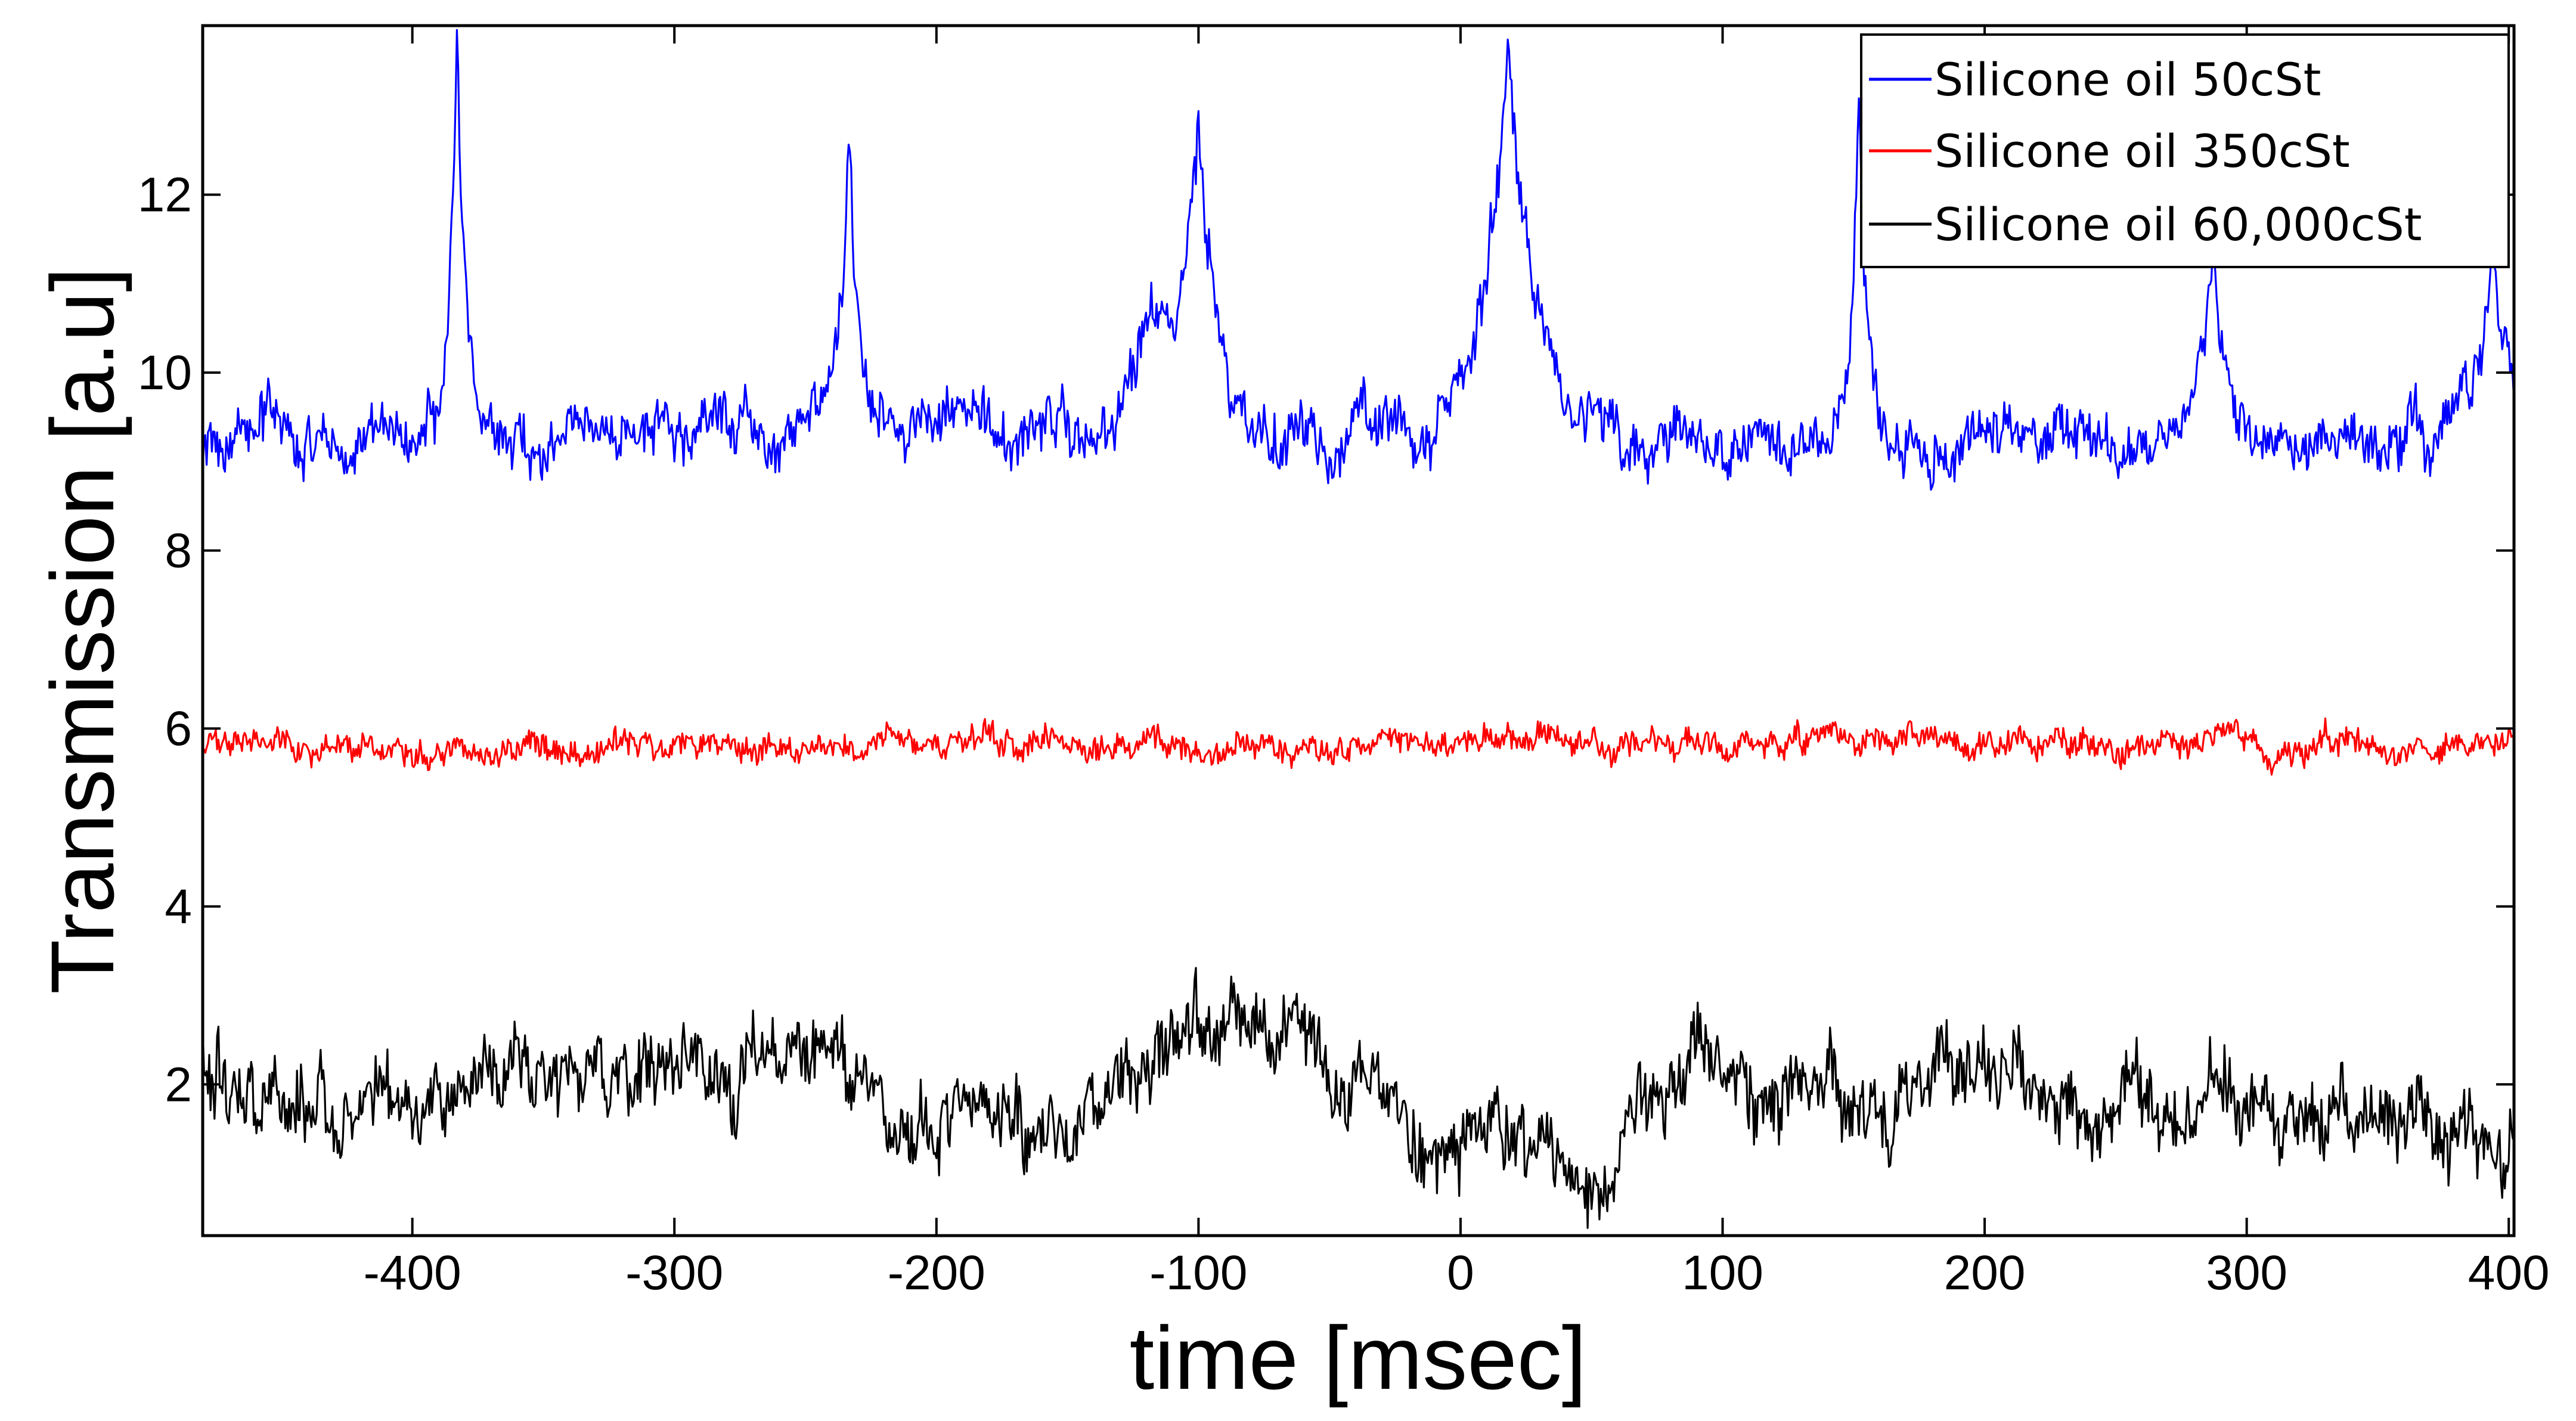  Describe the element at coordinates (165, 373) in the screenshot. I see `y-tick-label: 10` at that location.